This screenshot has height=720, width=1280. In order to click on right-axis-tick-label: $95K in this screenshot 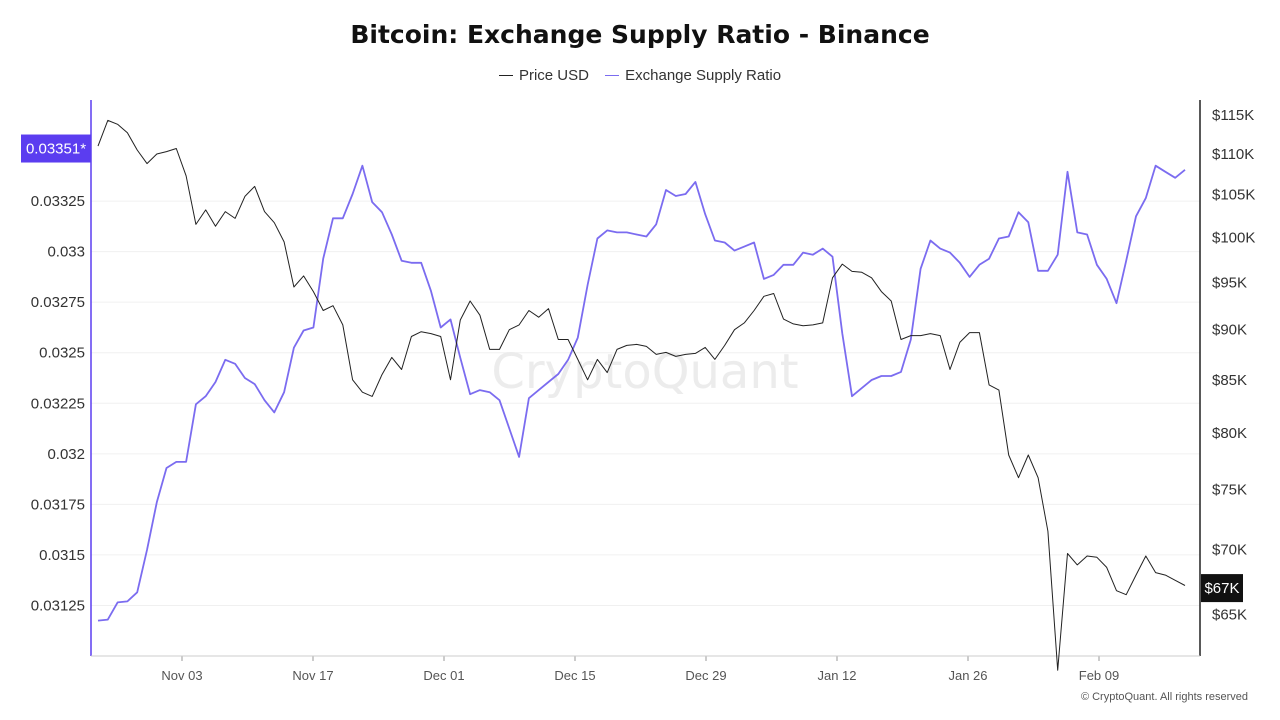, I will do `click(1229, 282)`.